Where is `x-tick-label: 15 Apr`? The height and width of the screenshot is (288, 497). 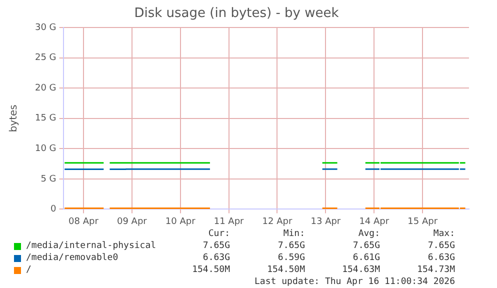 x-tick-label: 15 Apr is located at coordinates (423, 221).